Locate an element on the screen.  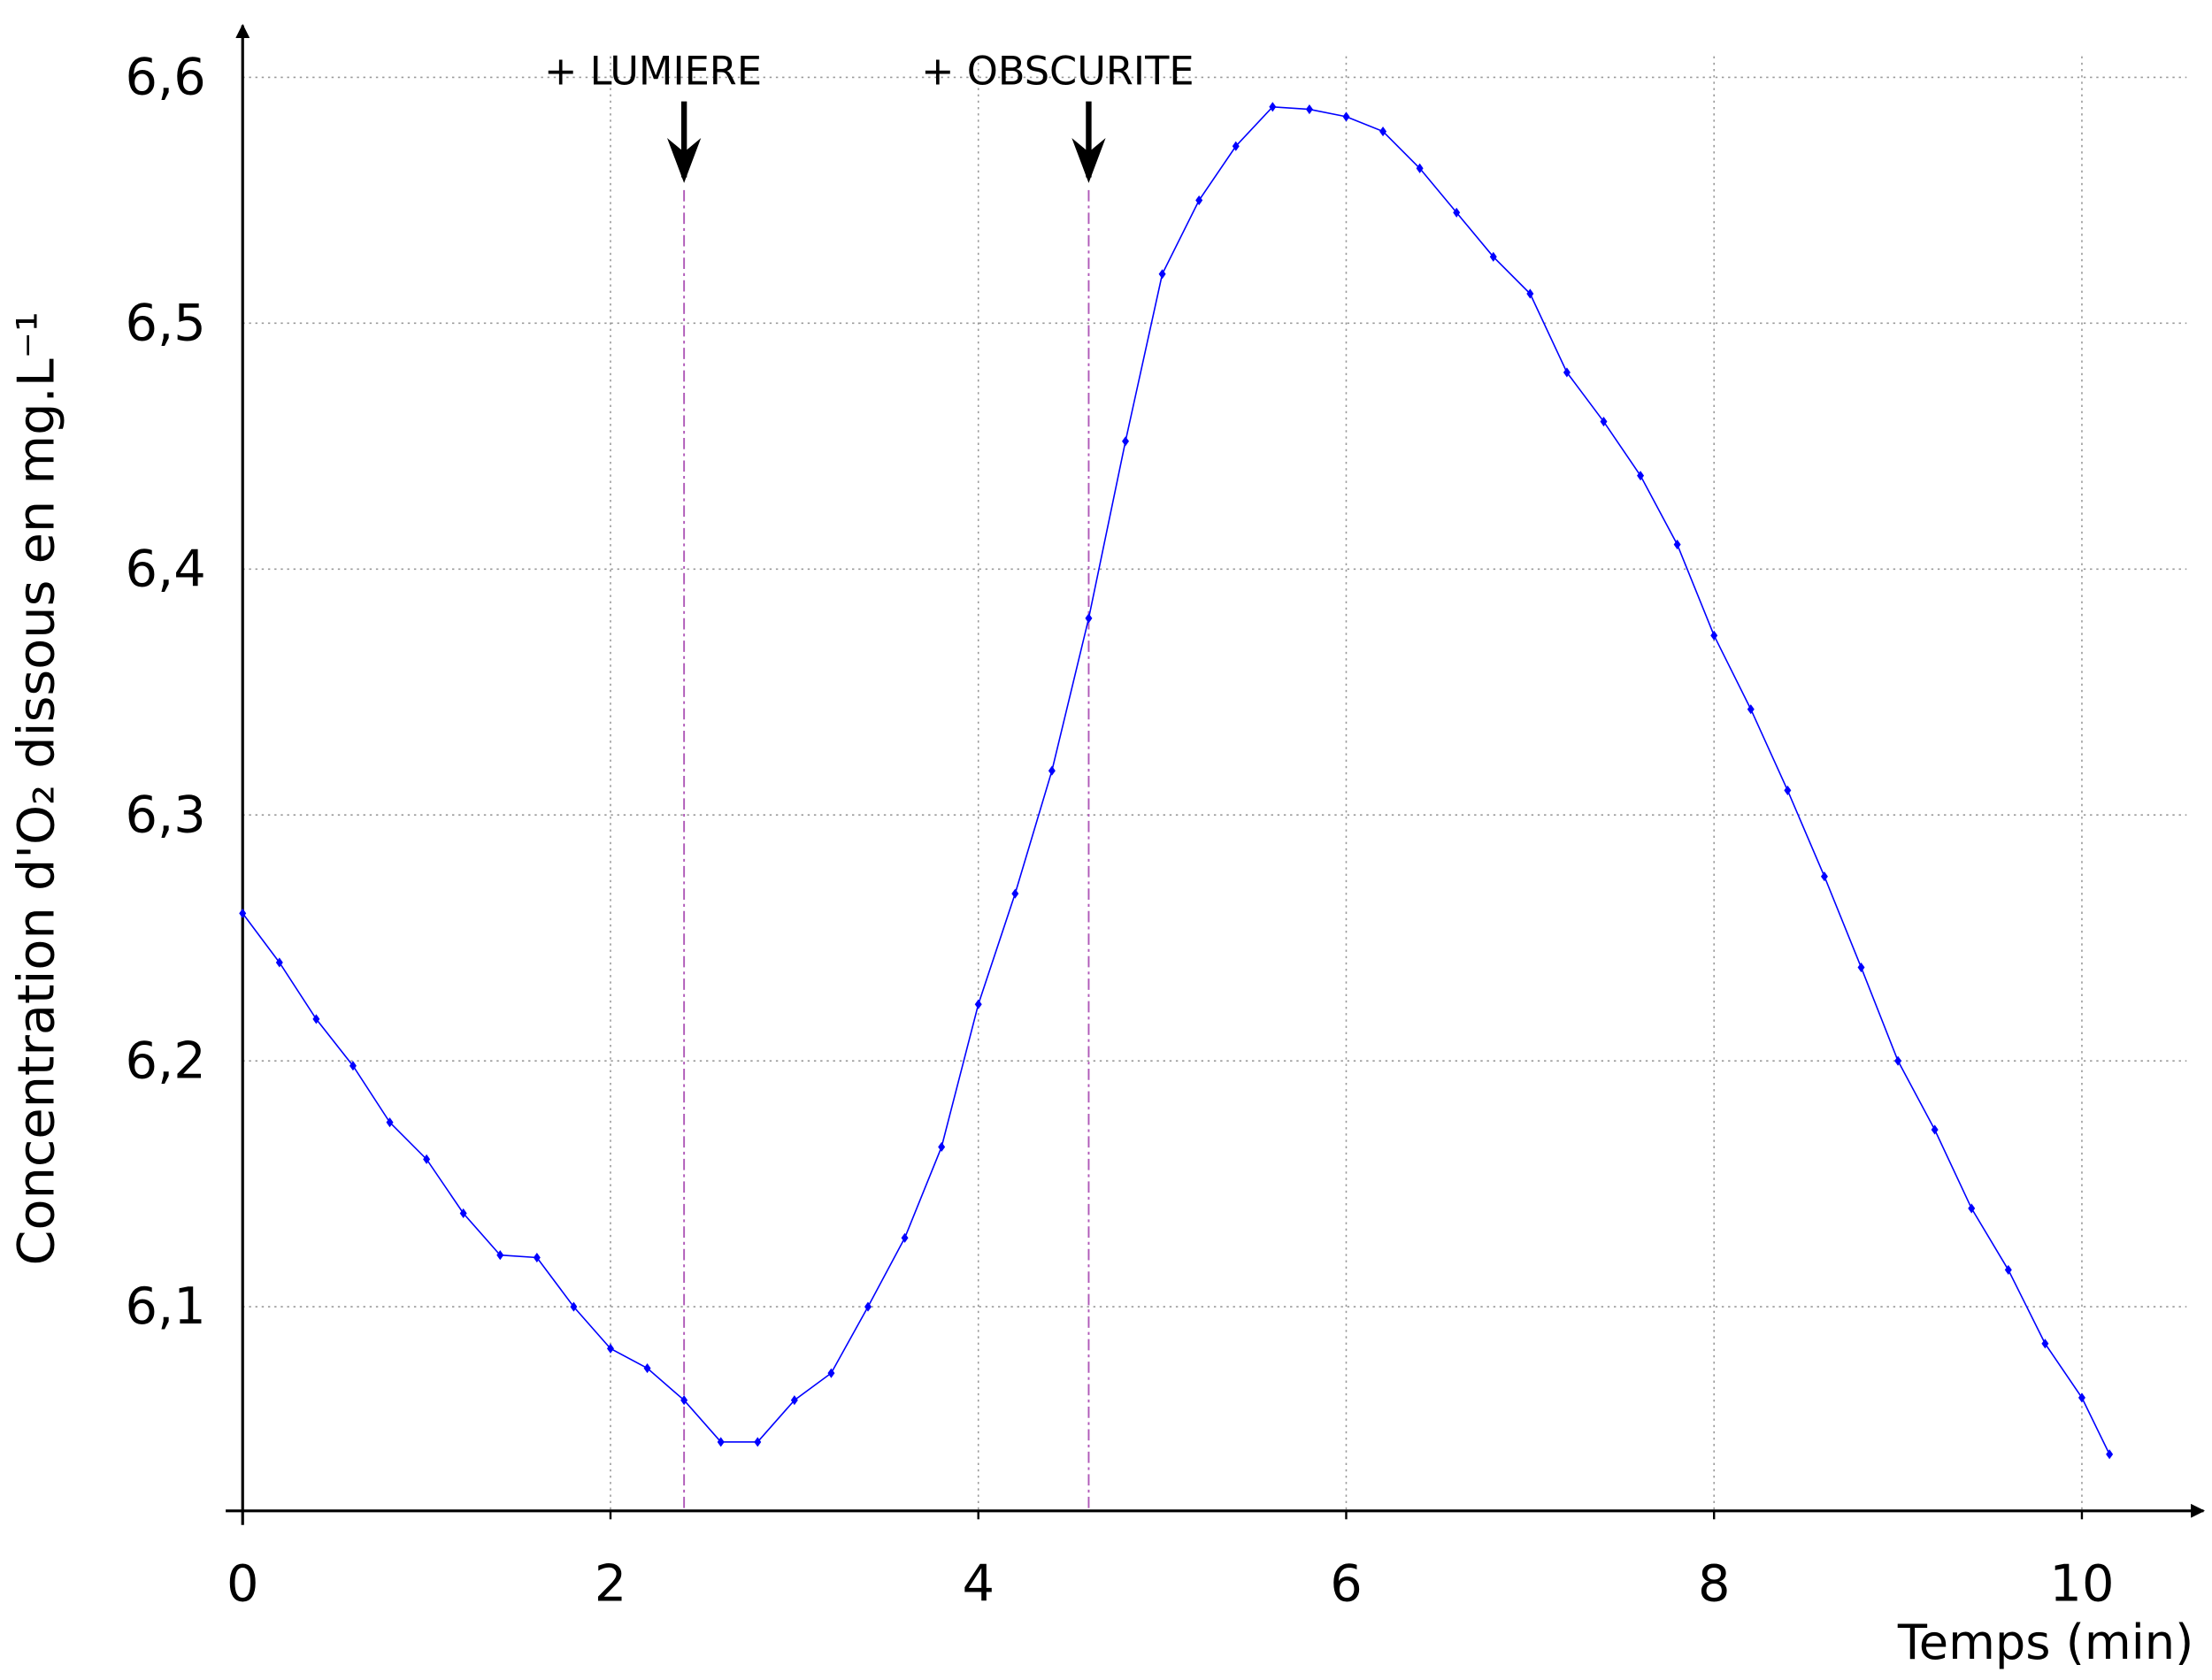
y-tick-label: 6,5 is located at coordinates (166, 323).